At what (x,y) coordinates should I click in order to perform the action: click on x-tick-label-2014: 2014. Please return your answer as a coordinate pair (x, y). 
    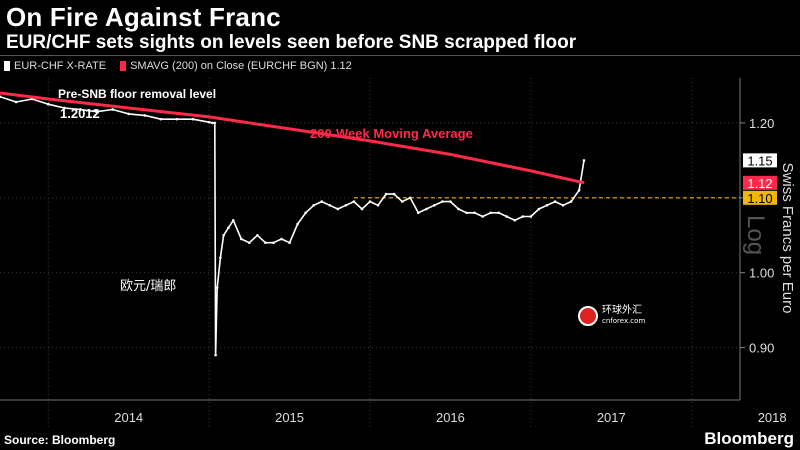
    Looking at the image, I should click on (128, 417).